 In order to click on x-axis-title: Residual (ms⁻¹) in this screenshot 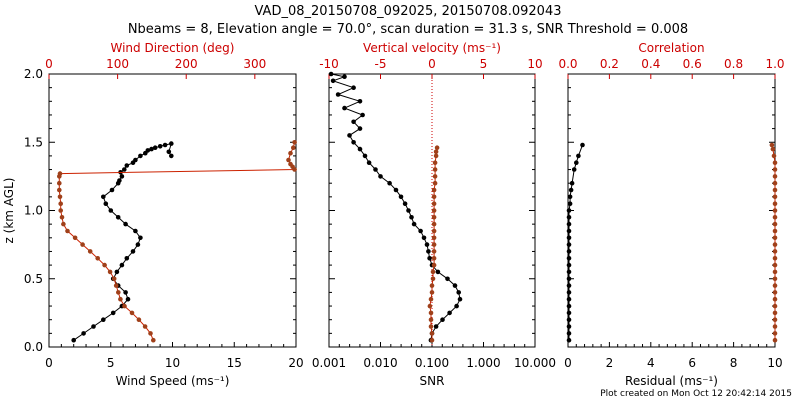, I will do `click(671, 381)`.